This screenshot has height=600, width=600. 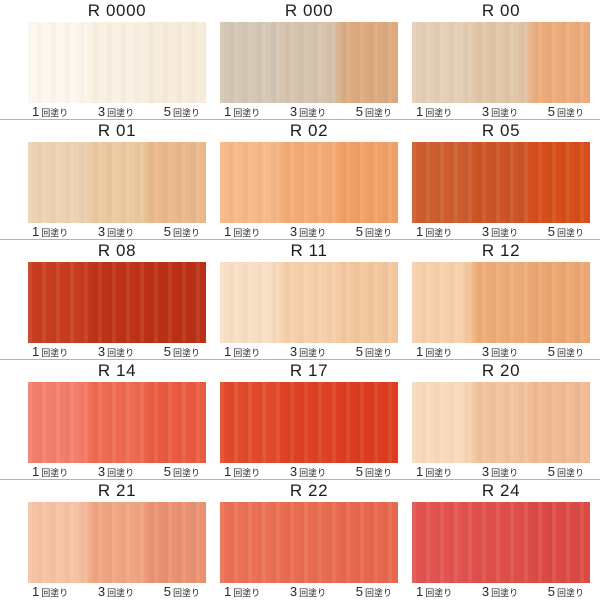 What do you see at coordinates (117, 130) in the screenshot?
I see `swatch-code-label: R 01` at bounding box center [117, 130].